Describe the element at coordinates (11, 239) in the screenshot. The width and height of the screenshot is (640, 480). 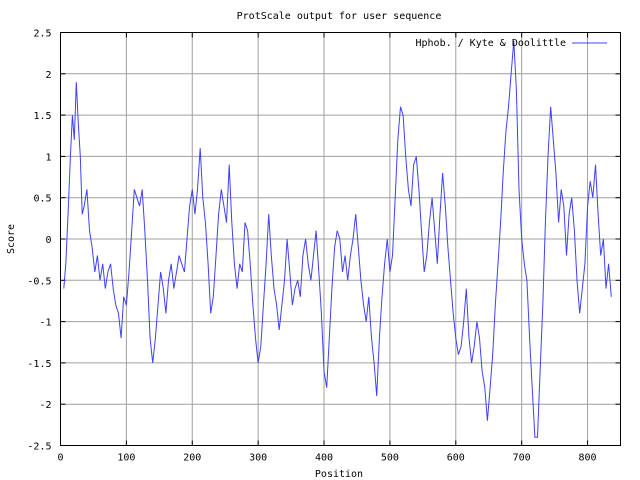
I see `y-axis-label: Score` at that location.